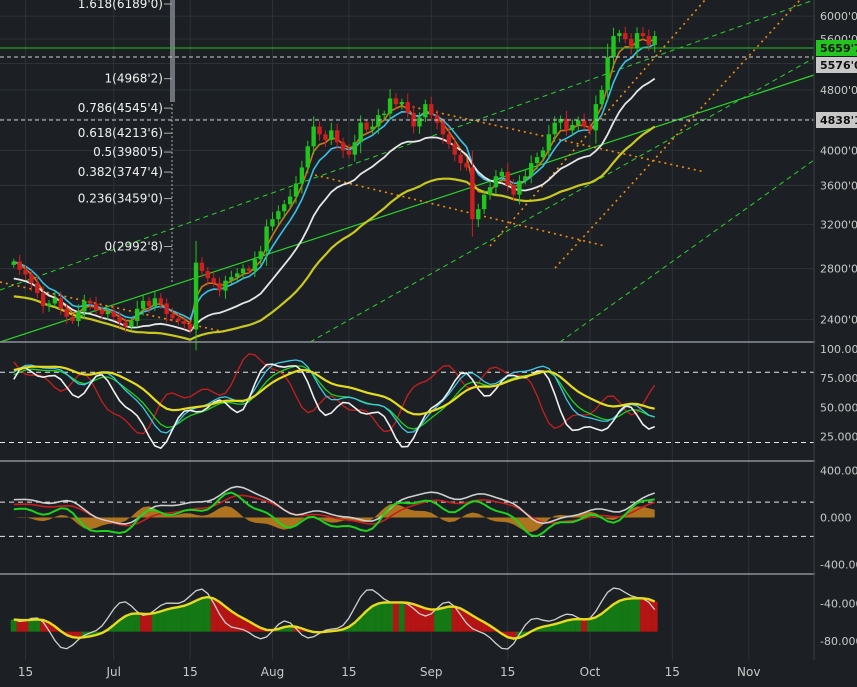  Describe the element at coordinates (838, 90) in the screenshot. I see `axis-tick-label: 4800'0` at that location.